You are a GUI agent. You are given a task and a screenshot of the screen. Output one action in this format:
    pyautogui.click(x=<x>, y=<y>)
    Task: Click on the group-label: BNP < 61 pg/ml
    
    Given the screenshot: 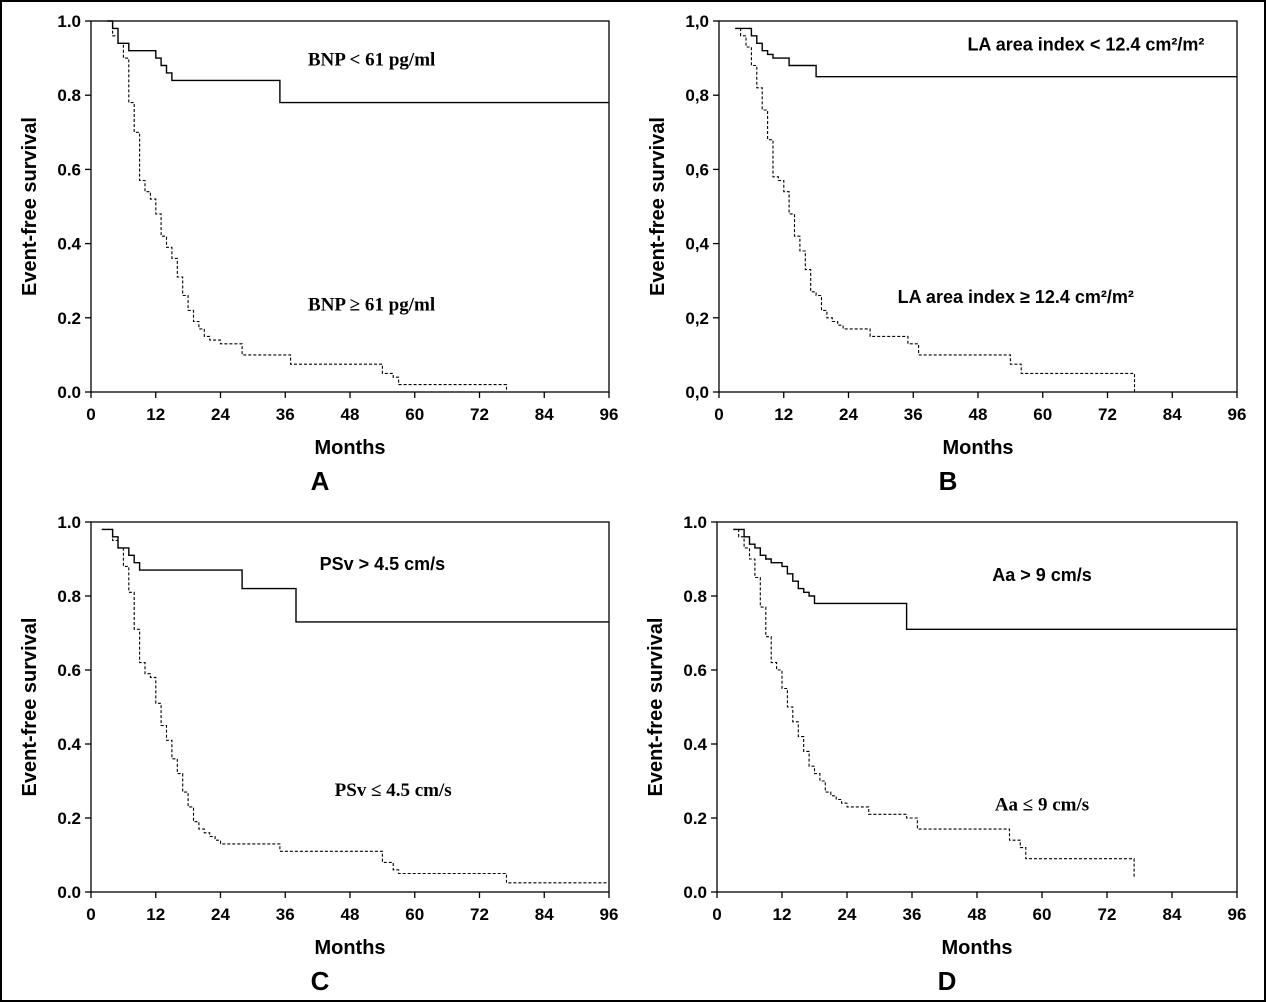 What is the action you would take?
    pyautogui.click(x=371, y=60)
    